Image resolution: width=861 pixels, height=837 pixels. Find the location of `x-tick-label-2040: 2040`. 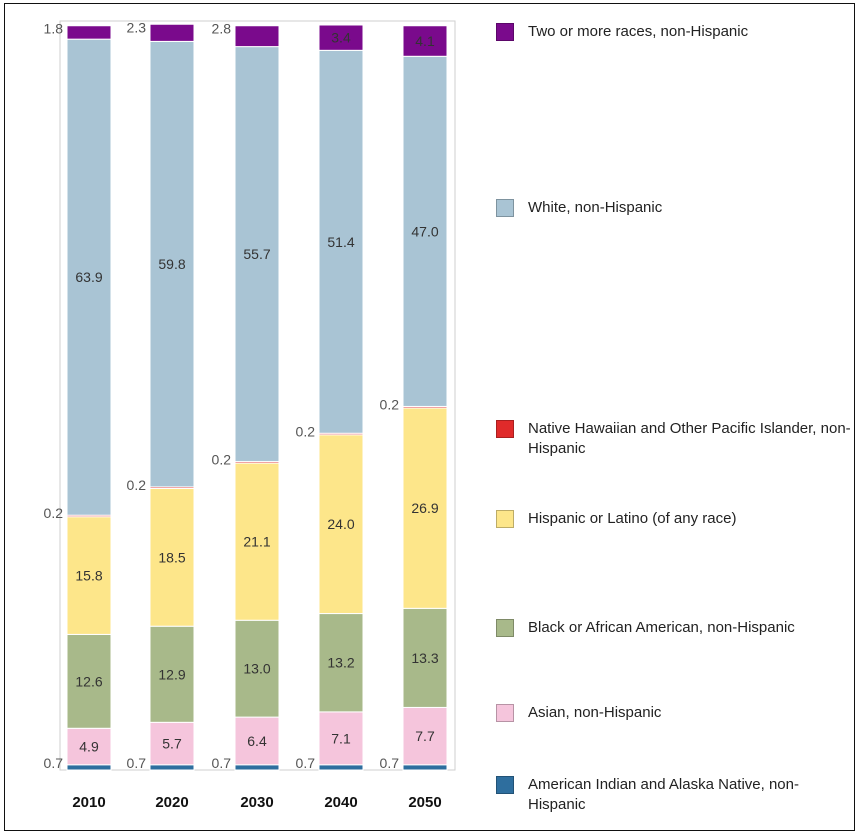

x-tick-label-2040: 2040 is located at coordinates (340, 802).